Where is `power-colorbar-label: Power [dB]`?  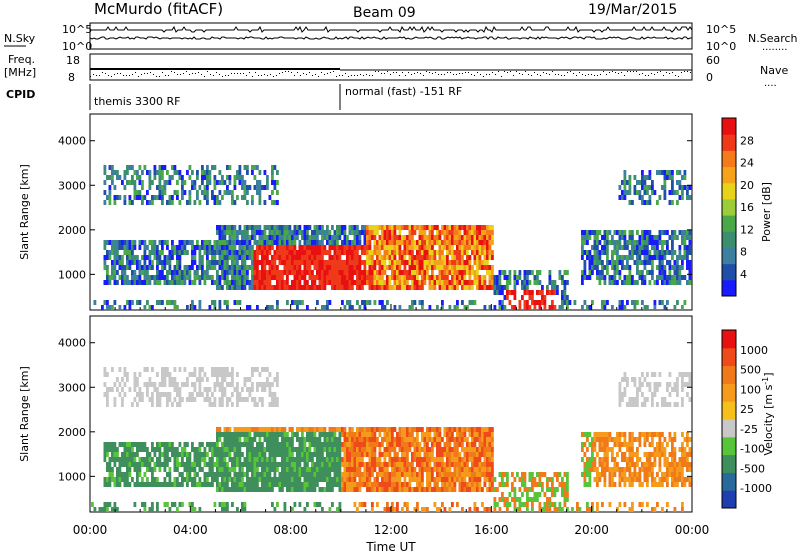 power-colorbar-label: Power [dB] is located at coordinates (766, 212).